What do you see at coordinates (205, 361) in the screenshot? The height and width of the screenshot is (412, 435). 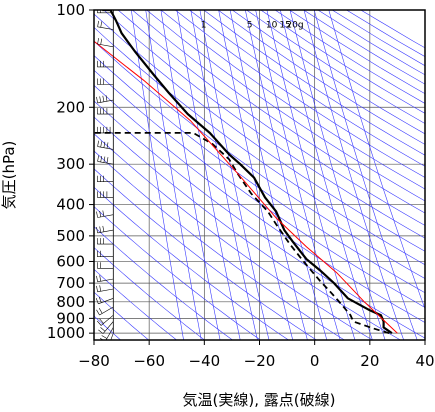 I see `x-tick-label: −40` at bounding box center [205, 361].